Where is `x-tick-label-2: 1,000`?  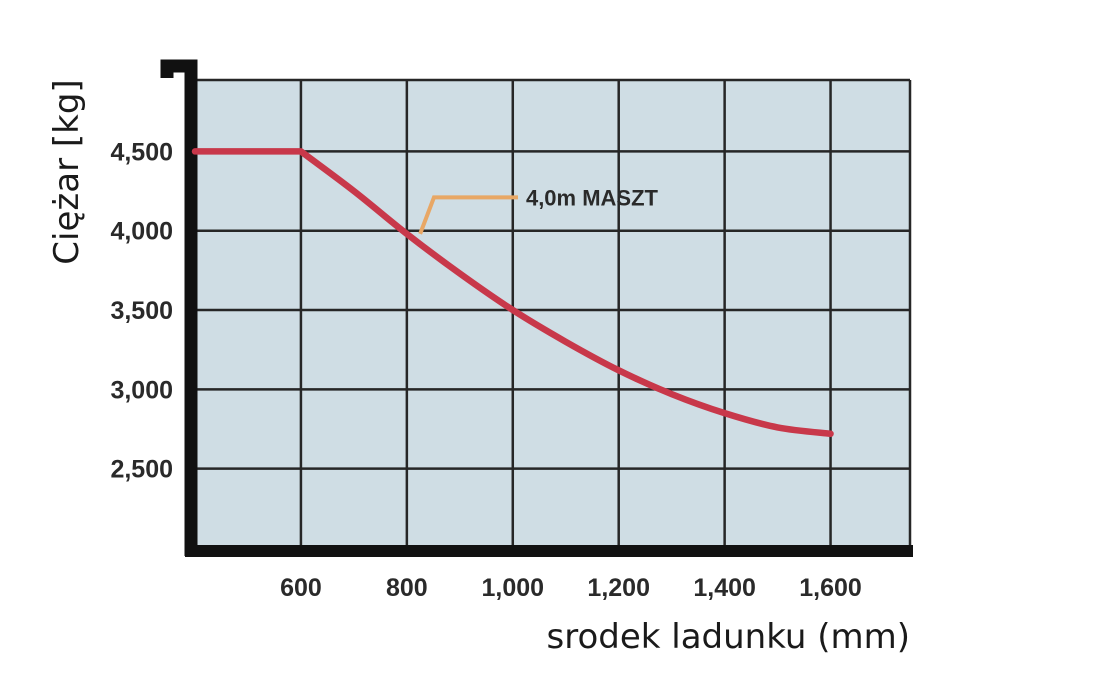 x-tick-label-2: 1,000 is located at coordinates (512, 588).